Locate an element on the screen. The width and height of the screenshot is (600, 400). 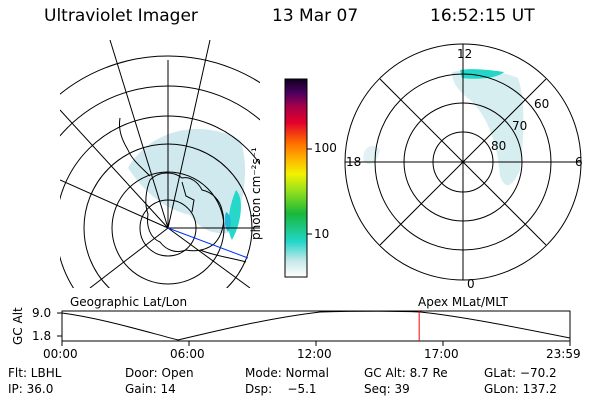
status-ip: IP: 36.0 is located at coordinates (31, 389).